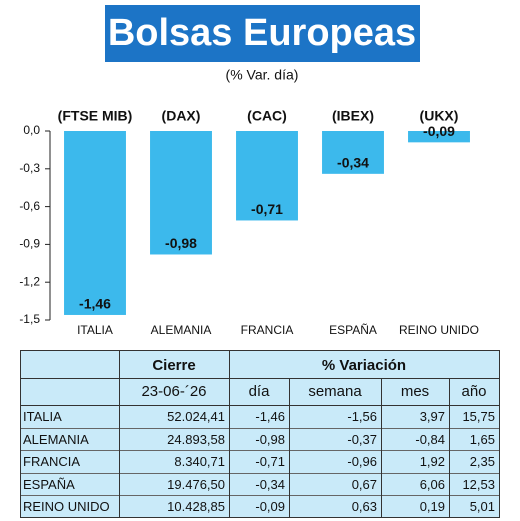 This screenshot has height=521, width=520. Describe the element at coordinates (482, 506) in the screenshot. I see `table-cell: 5,01` at that location.